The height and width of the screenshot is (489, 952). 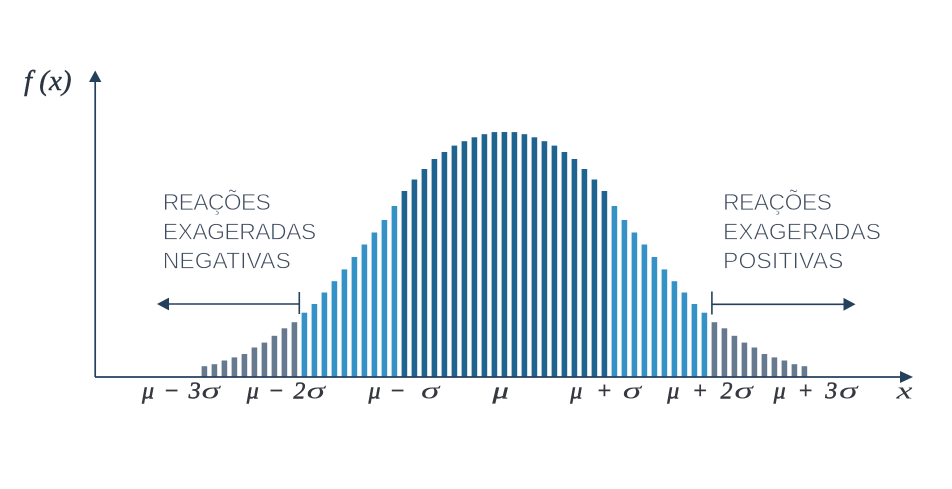 What do you see at coordinates (904, 390) in the screenshot?
I see `svg-text: x` at bounding box center [904, 390].